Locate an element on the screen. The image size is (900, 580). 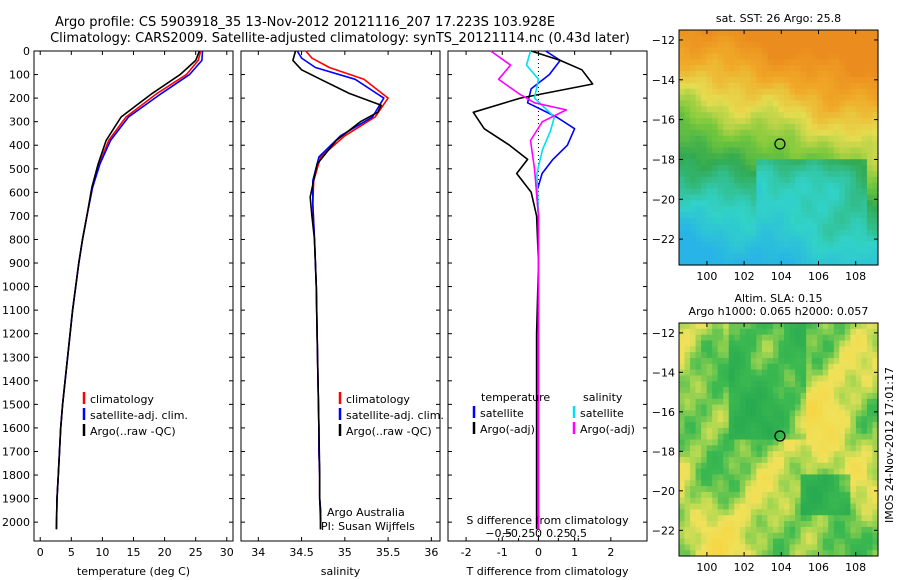
y-tick-label: 200 is located at coordinates (19, 98).